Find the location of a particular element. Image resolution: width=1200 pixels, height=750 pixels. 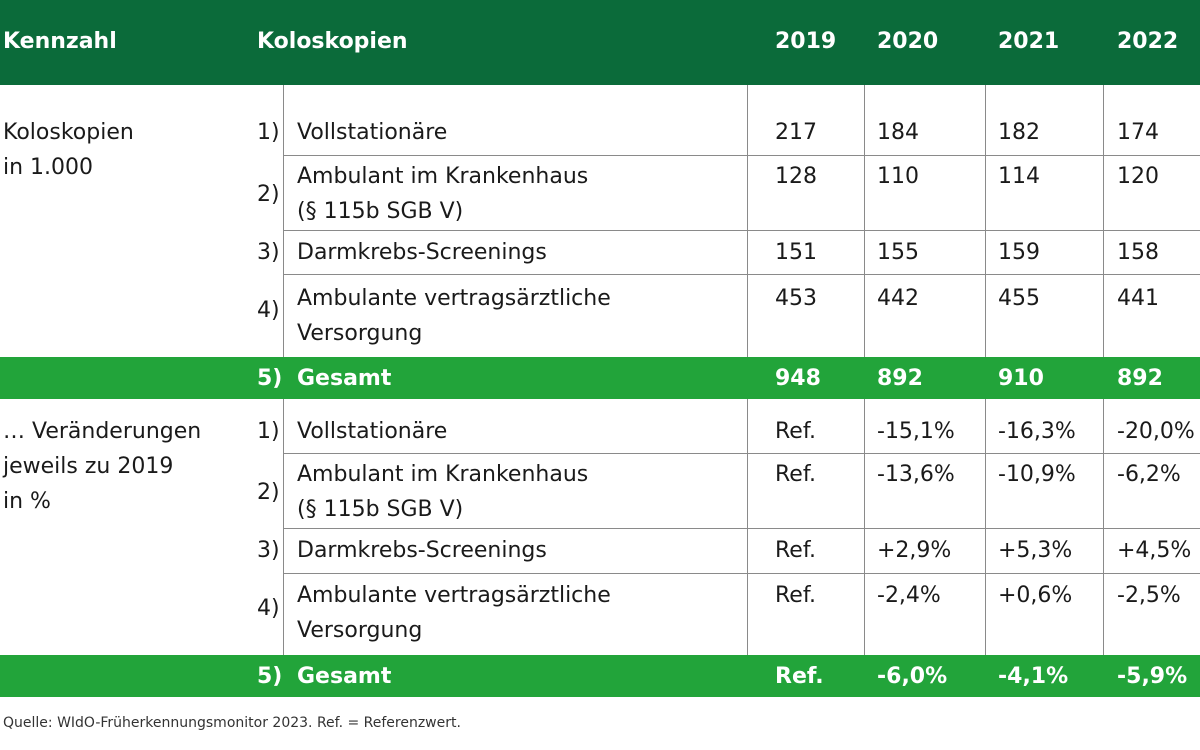

s2-row1-val-2022: -20,0% is located at coordinates (1156, 431).